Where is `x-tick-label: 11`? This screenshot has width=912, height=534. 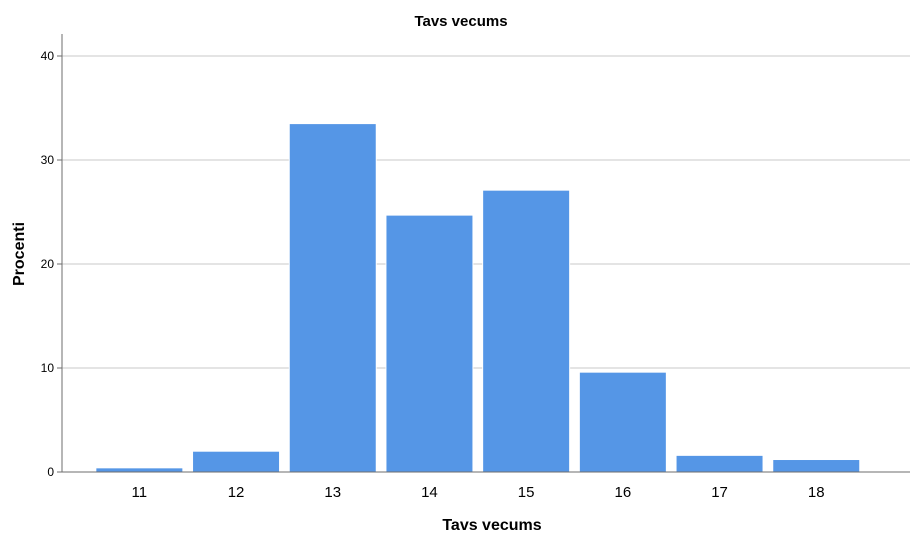
x-tick-label: 11 is located at coordinates (140, 492).